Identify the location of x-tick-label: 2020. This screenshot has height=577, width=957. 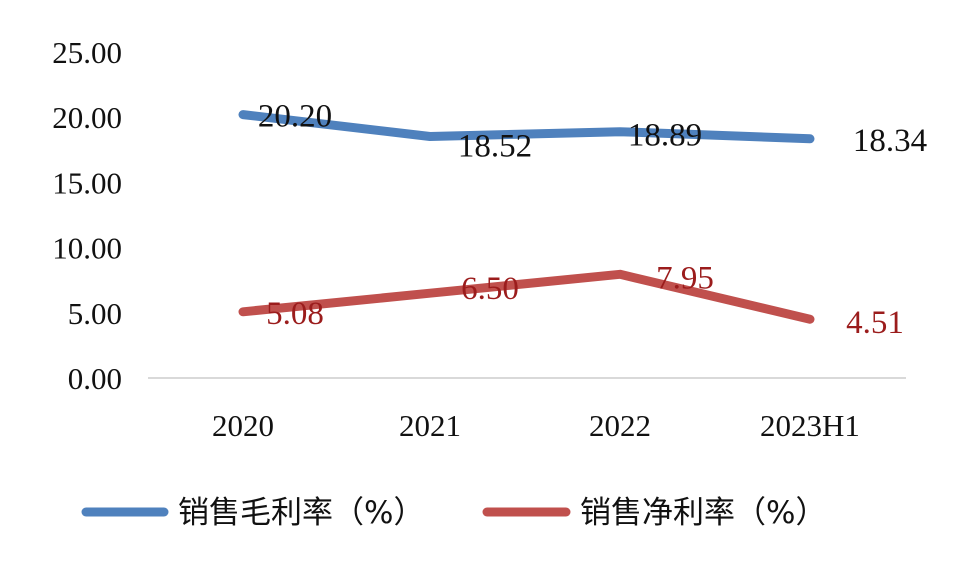
(243, 425).